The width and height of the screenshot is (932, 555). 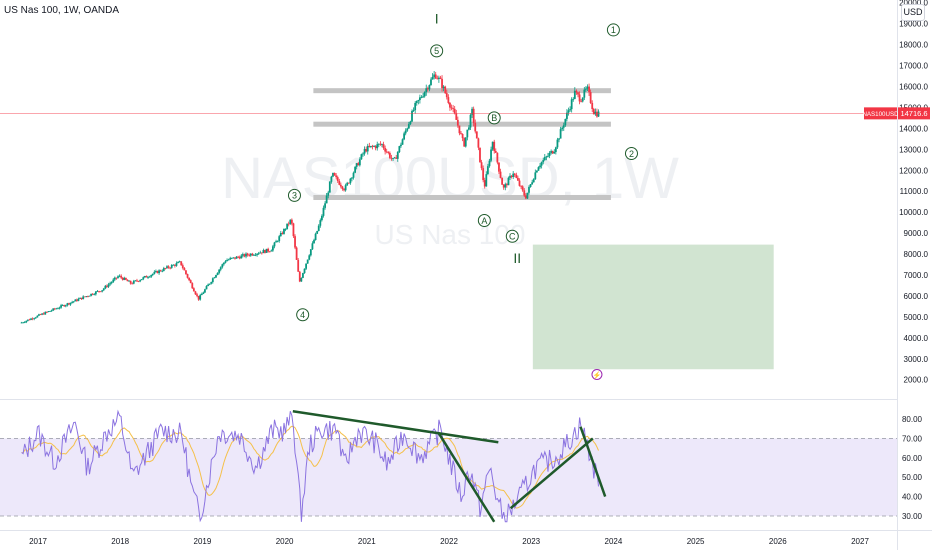 I want to click on wave-label-II: II, so click(x=517, y=258).